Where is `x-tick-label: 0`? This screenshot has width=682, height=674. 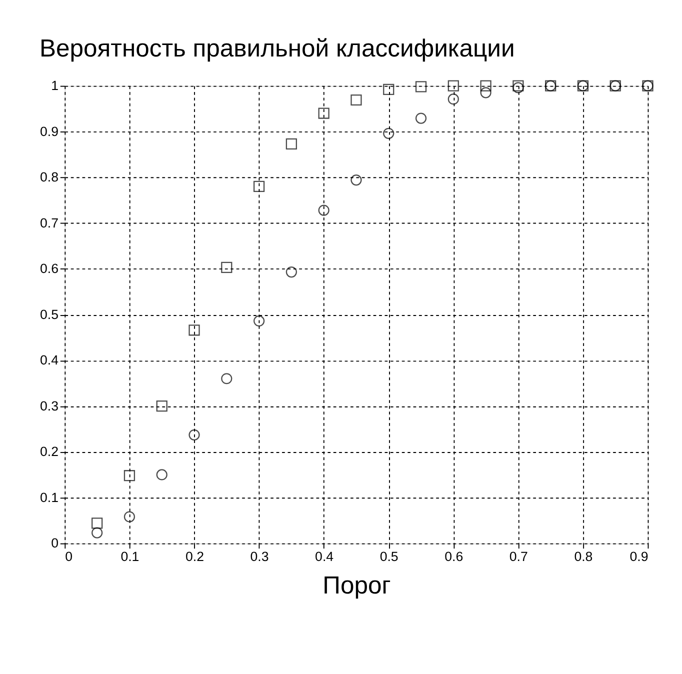
x-tick-label: 0 is located at coordinates (69, 556).